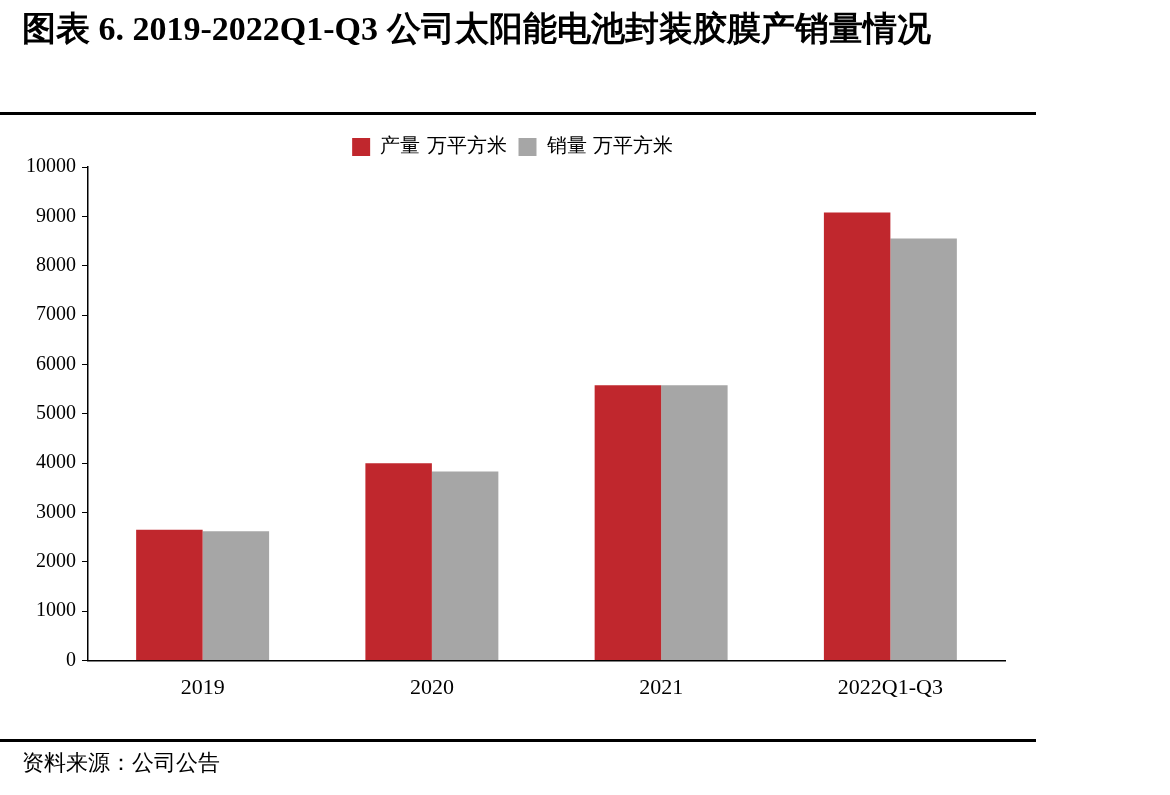  I want to click on y-tick-label: 5000, so click(56, 412).